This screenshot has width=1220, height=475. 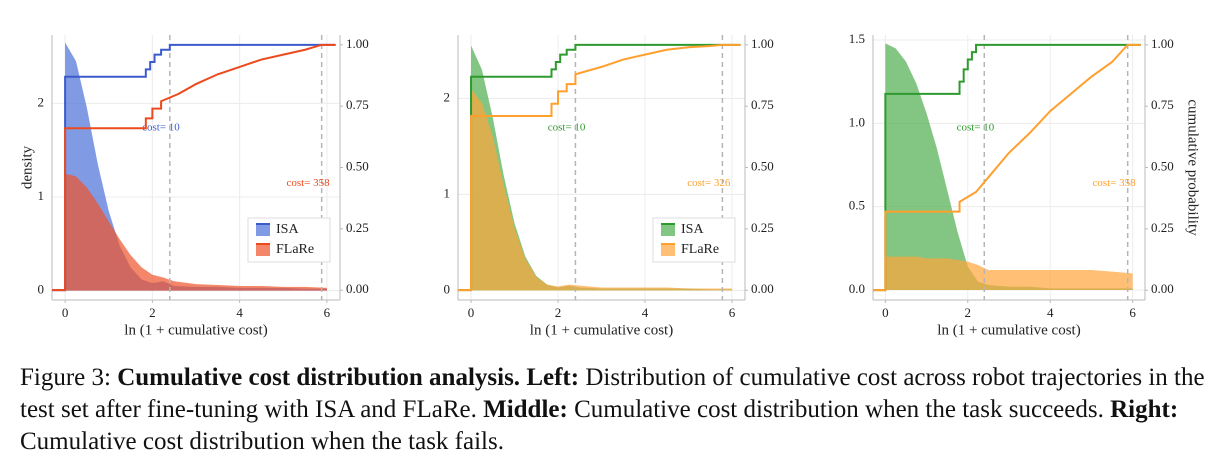 I want to click on caption-label: Figure 3:, so click(x=65, y=377).